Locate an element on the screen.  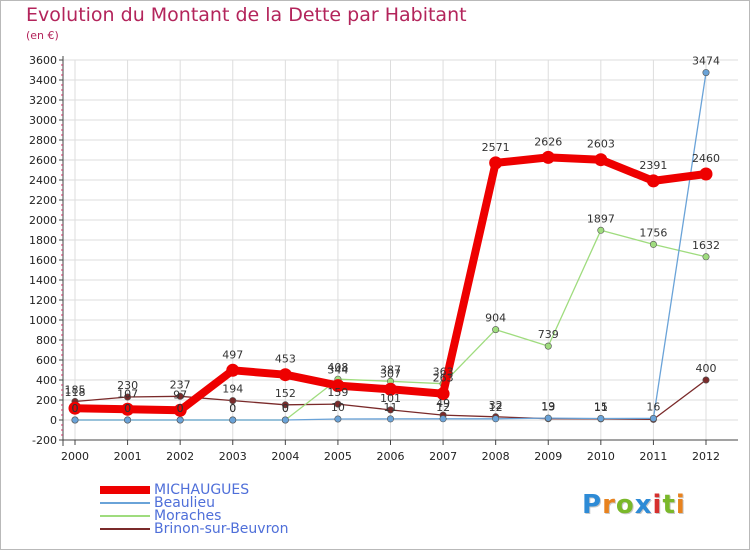
data-label: 194 is located at coordinates (232, 389).